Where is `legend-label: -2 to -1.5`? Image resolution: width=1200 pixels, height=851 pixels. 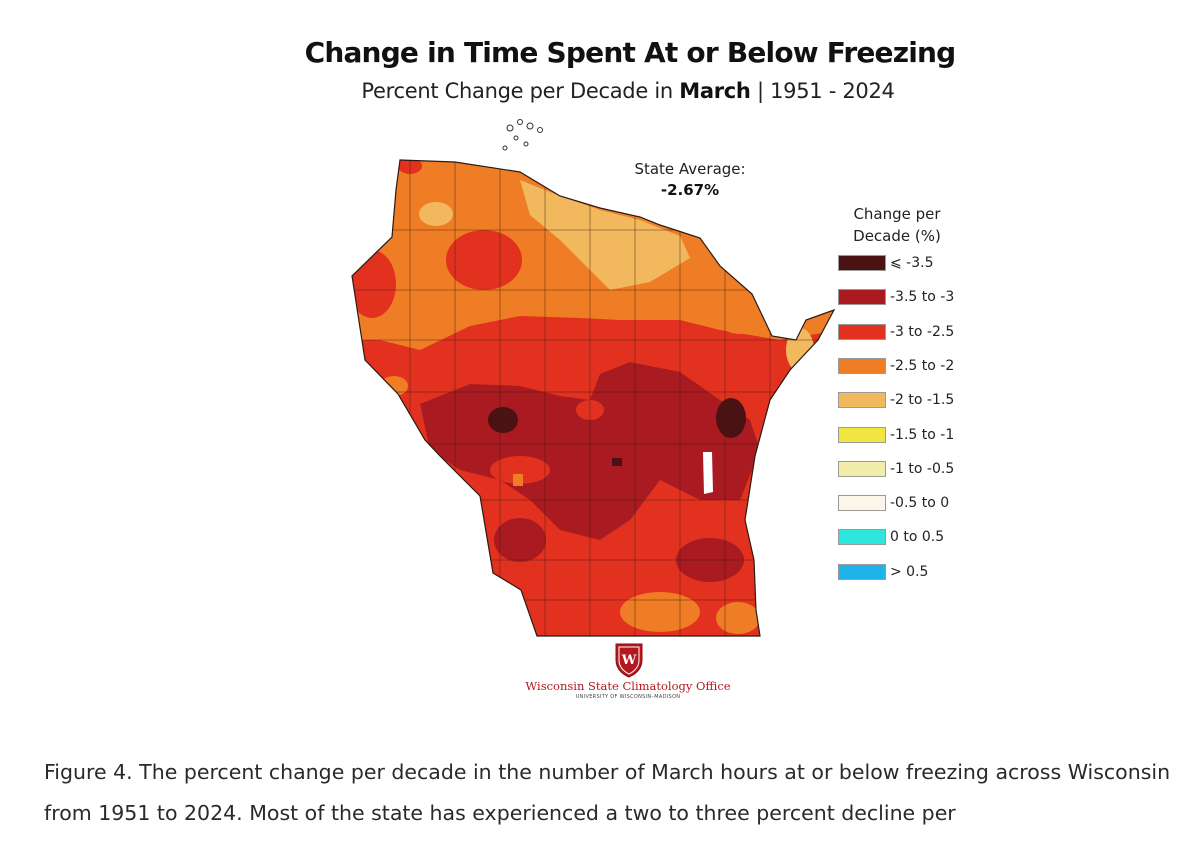 legend-label: -2 to -1.5 is located at coordinates (922, 400).